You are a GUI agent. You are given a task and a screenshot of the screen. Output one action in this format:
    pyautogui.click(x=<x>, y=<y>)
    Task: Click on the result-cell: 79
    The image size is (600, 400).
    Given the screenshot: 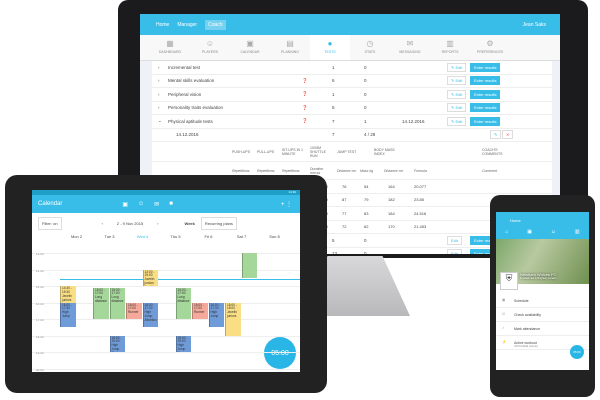 What is the action you would take?
    pyautogui.click(x=366, y=200)
    